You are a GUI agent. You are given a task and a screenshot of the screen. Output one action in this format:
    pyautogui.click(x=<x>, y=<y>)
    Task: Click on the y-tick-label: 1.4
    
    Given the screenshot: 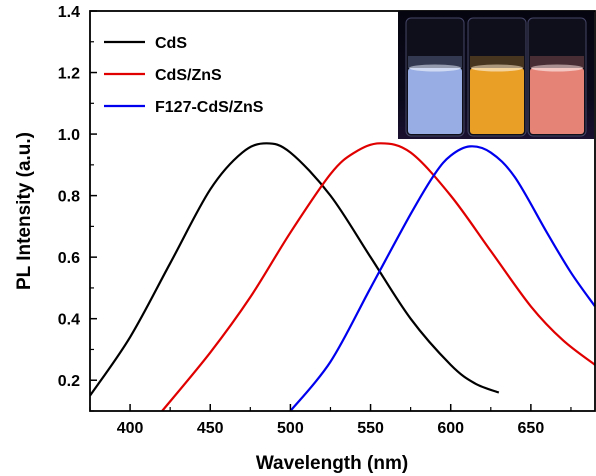 What is the action you would take?
    pyautogui.click(x=69, y=12)
    